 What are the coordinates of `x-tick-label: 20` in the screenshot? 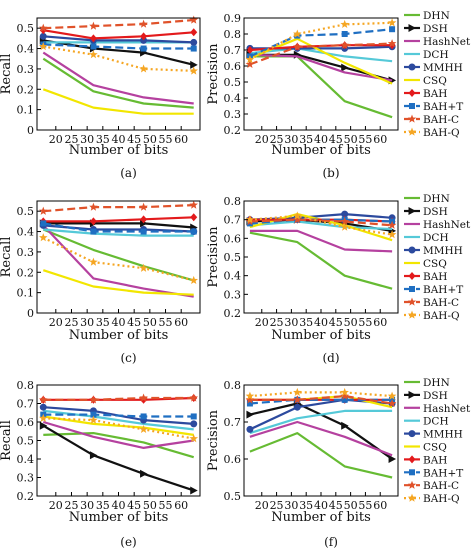 It's located at (262, 139).